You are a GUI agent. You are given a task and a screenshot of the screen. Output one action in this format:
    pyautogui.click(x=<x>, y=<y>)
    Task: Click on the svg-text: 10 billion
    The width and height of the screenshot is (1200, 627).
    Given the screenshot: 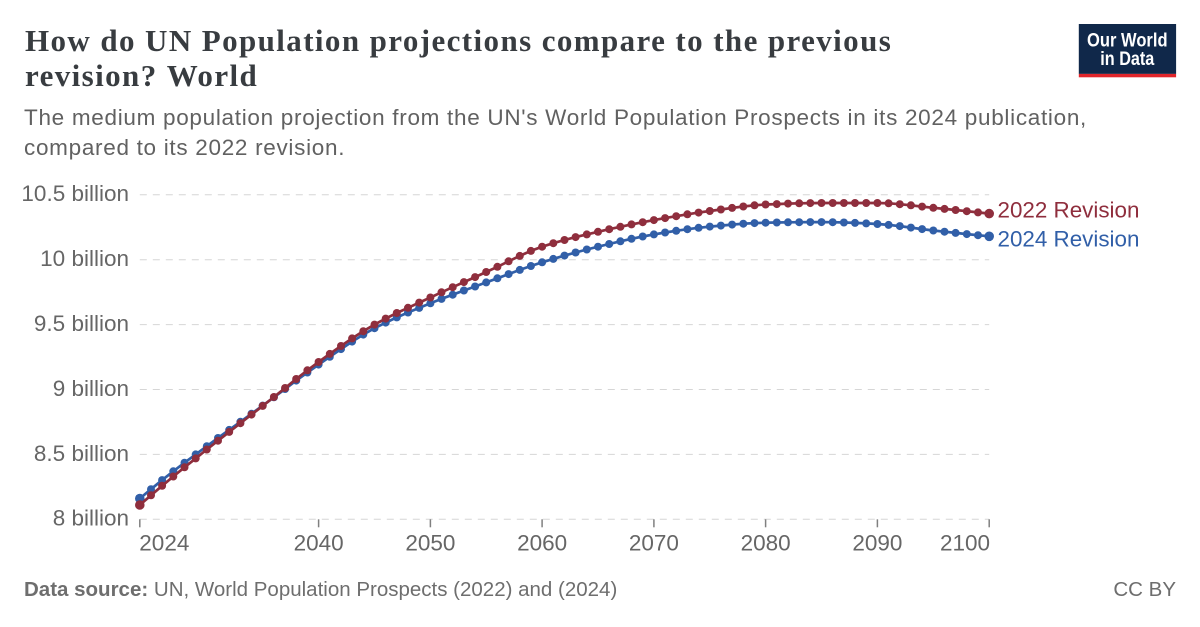 What is the action you would take?
    pyautogui.click(x=84, y=258)
    